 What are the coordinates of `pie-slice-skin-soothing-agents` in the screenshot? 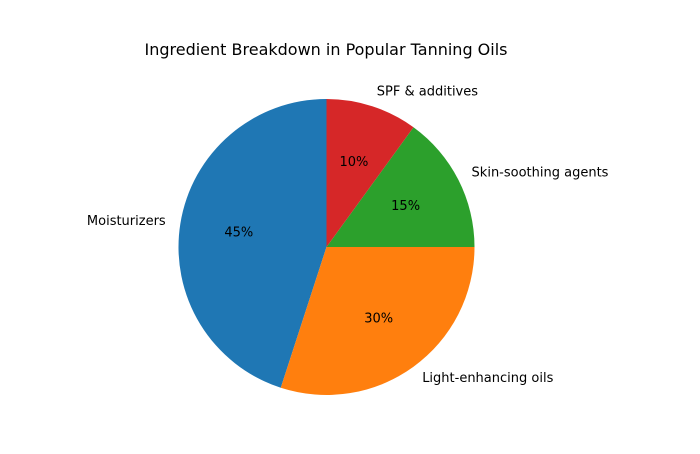 It's located at (400, 187).